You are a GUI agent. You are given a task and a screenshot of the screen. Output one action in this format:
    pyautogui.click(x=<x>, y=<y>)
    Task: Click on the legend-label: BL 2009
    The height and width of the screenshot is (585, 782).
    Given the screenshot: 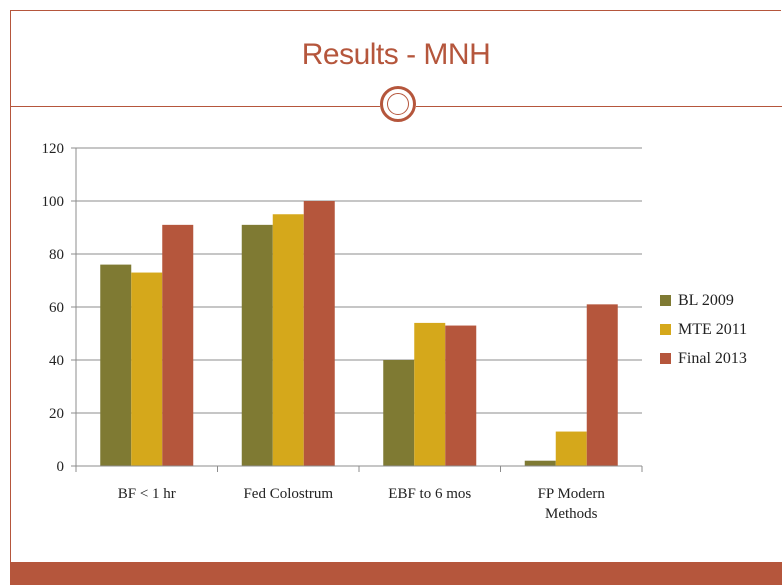 What is the action you would take?
    pyautogui.click(x=706, y=300)
    